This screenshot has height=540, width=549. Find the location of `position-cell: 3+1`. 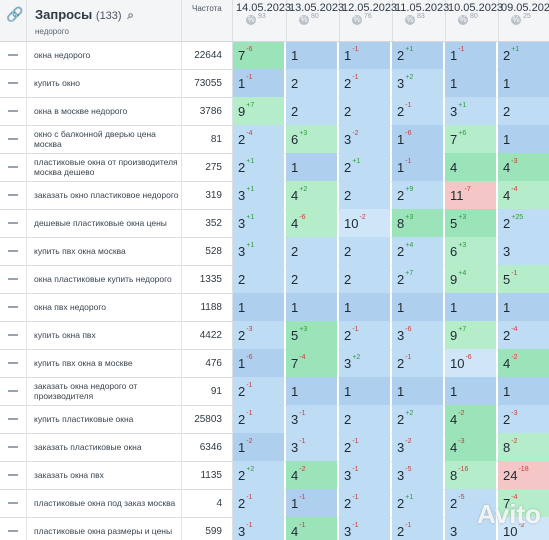

position-cell: 3+1 is located at coordinates (471, 111).